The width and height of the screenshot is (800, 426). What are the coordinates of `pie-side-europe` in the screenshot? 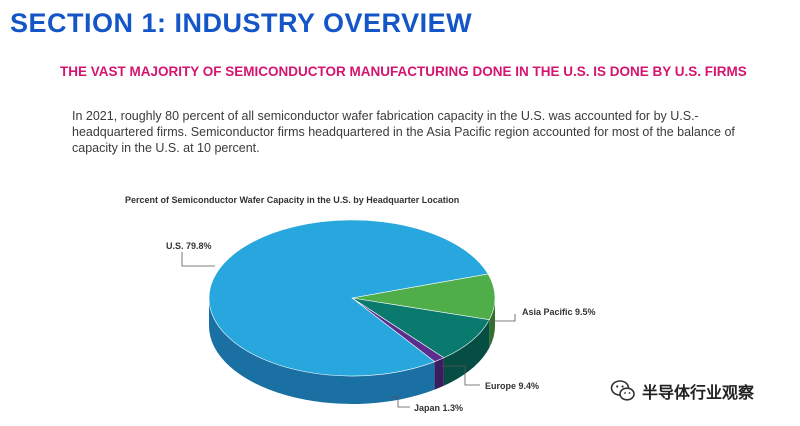 It's located at (466, 352).